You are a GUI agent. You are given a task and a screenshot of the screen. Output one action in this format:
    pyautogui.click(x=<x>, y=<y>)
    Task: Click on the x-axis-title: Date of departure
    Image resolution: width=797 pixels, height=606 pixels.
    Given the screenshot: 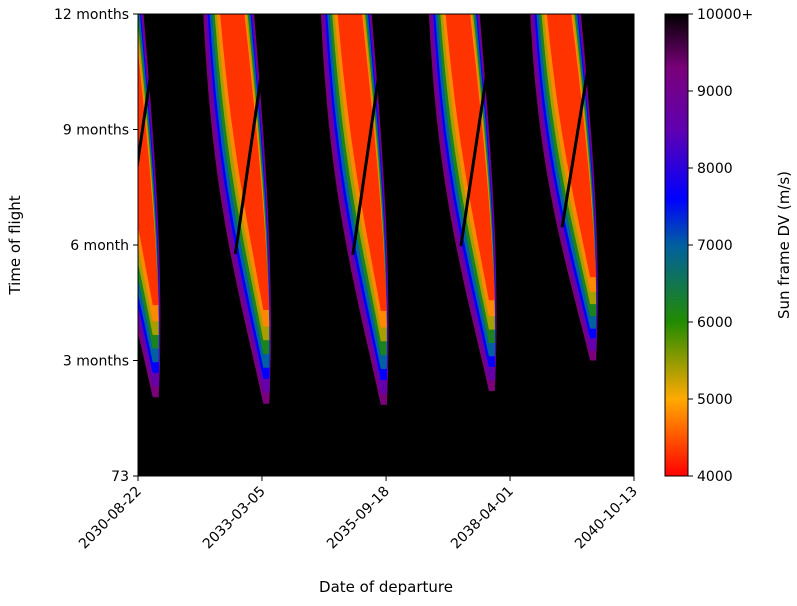 What is the action you would take?
    pyautogui.click(x=386, y=587)
    